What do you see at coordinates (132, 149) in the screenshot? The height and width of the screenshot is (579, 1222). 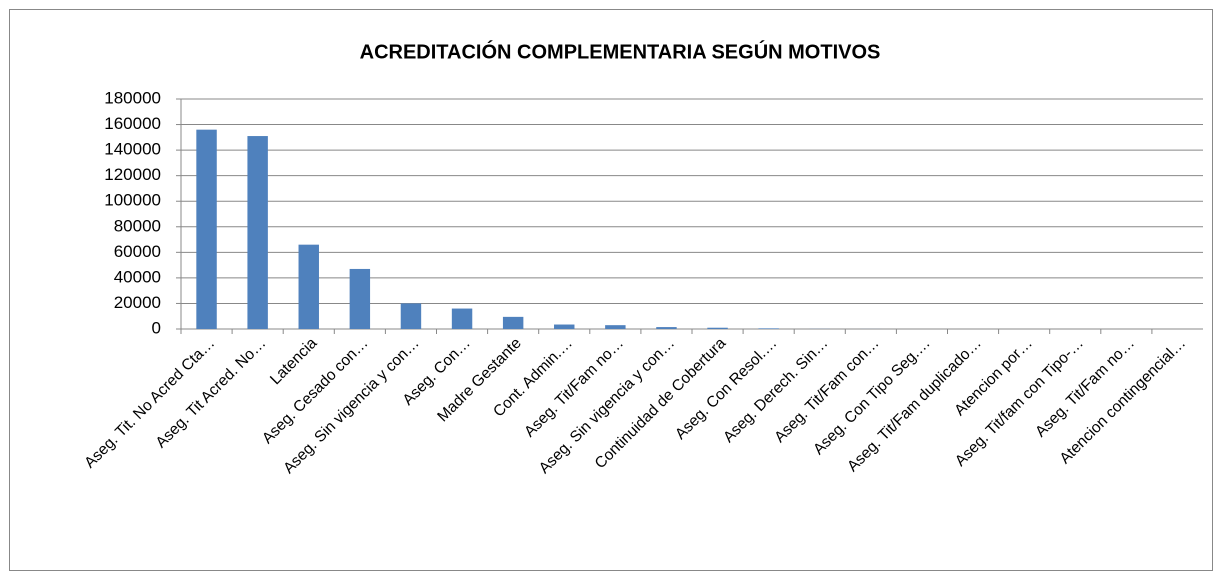 I see `y-tick-label: 140000` at bounding box center [132, 149].